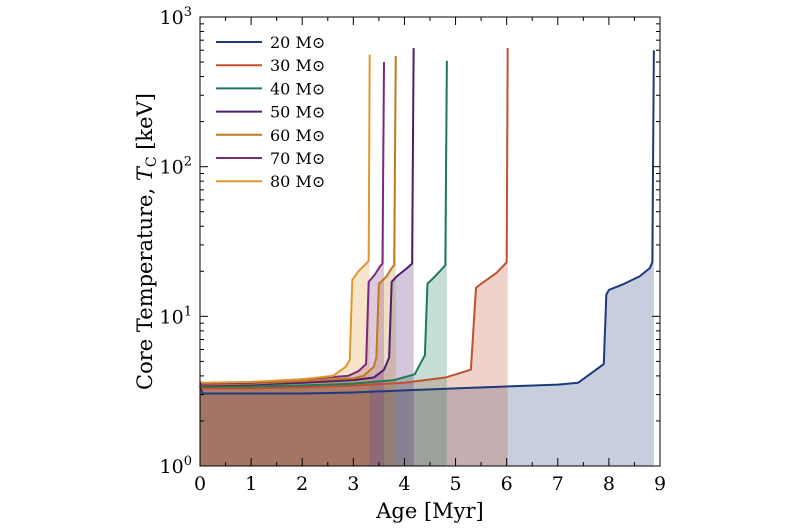  What do you see at coordinates (297, 158) in the screenshot?
I see `legend-label-70: 70 M⊙` at bounding box center [297, 158].